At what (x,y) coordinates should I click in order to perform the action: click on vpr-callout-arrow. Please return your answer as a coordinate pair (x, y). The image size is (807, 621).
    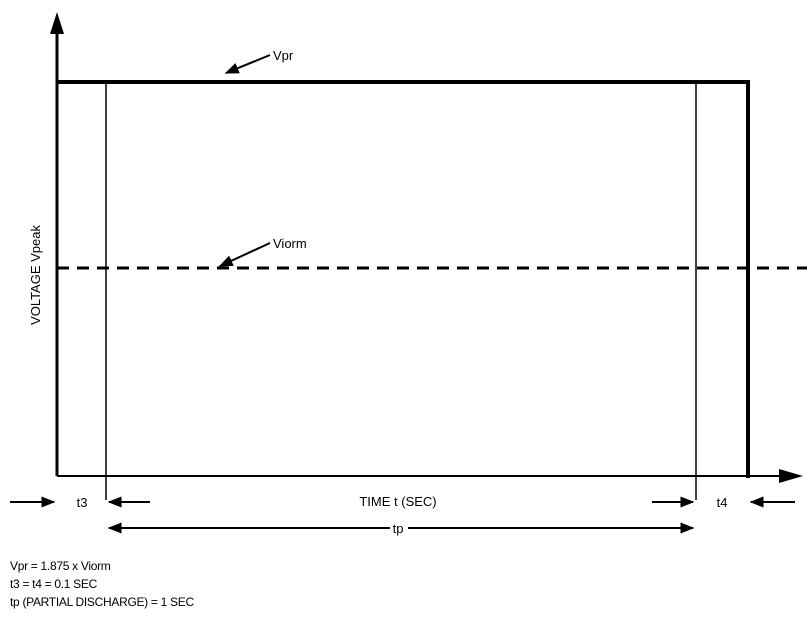
    Looking at the image, I should click on (247, 64).